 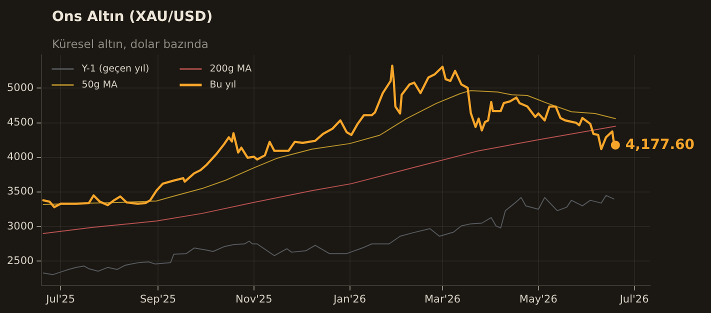 What do you see at coordinates (660, 144) in the screenshot?
I see `annotation: 4,177.60` at bounding box center [660, 144].